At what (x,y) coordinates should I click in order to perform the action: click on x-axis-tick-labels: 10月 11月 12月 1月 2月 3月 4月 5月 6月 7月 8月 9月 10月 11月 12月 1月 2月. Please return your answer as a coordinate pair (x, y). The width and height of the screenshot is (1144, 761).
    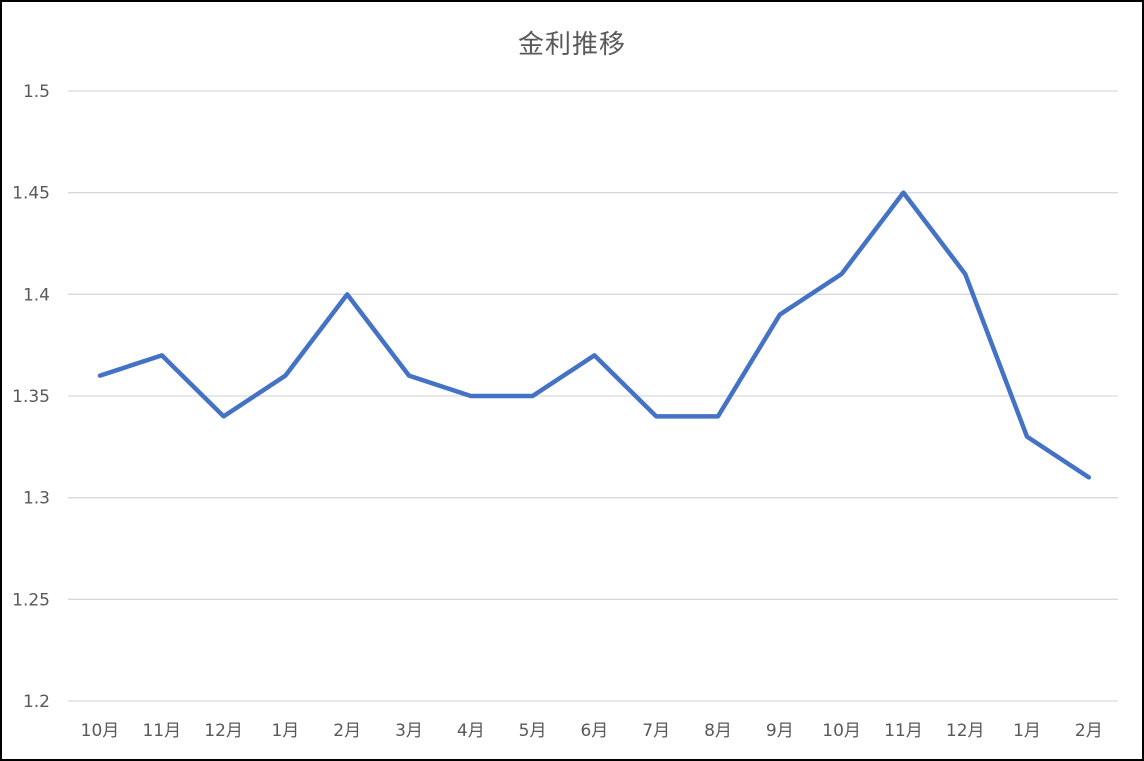
    Looking at the image, I should click on (592, 731).